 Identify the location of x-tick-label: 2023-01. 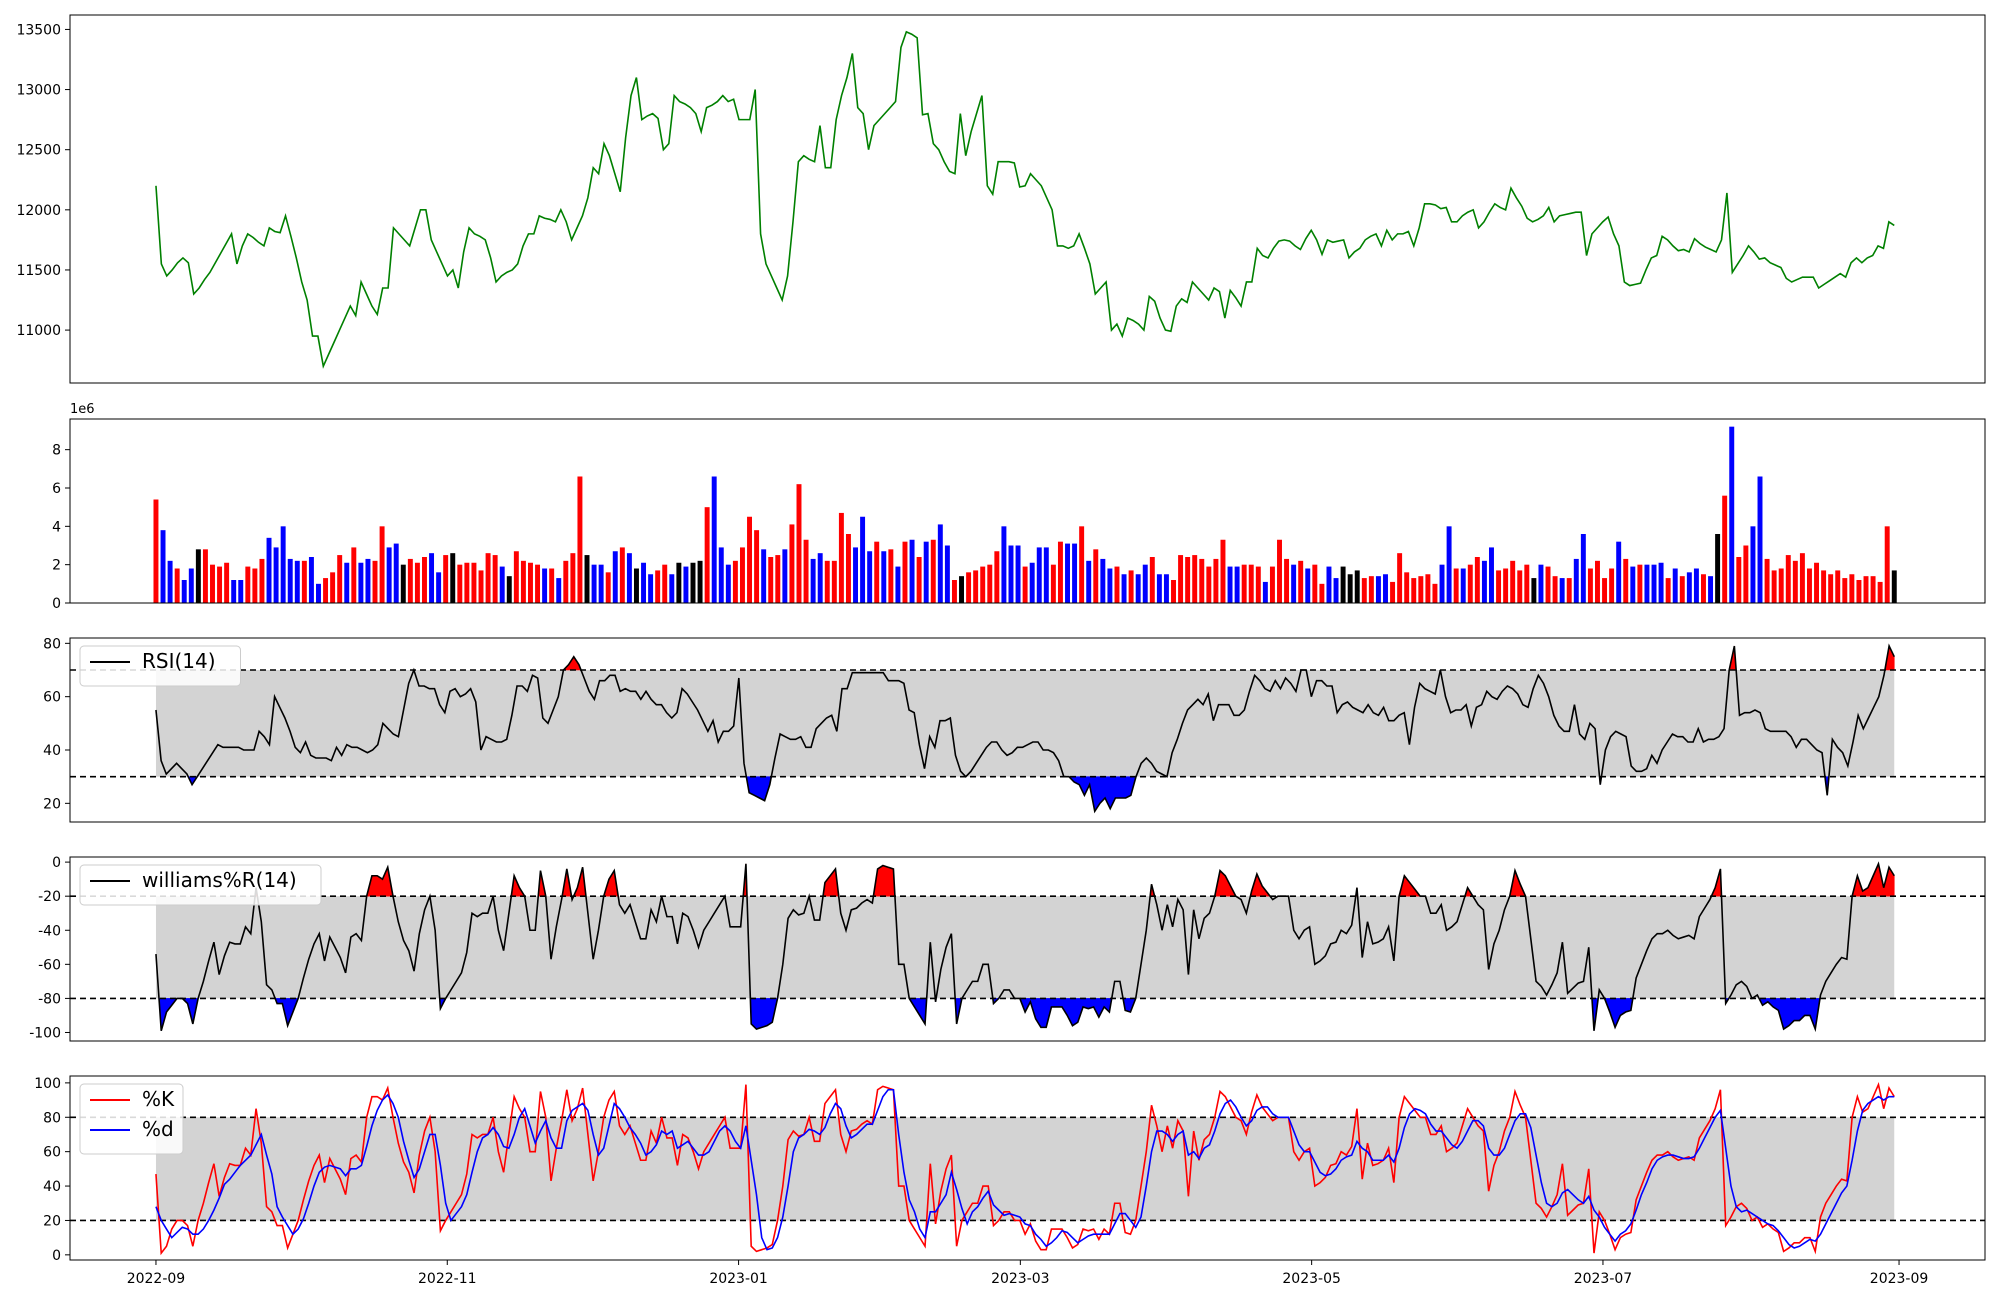
(738, 1279).